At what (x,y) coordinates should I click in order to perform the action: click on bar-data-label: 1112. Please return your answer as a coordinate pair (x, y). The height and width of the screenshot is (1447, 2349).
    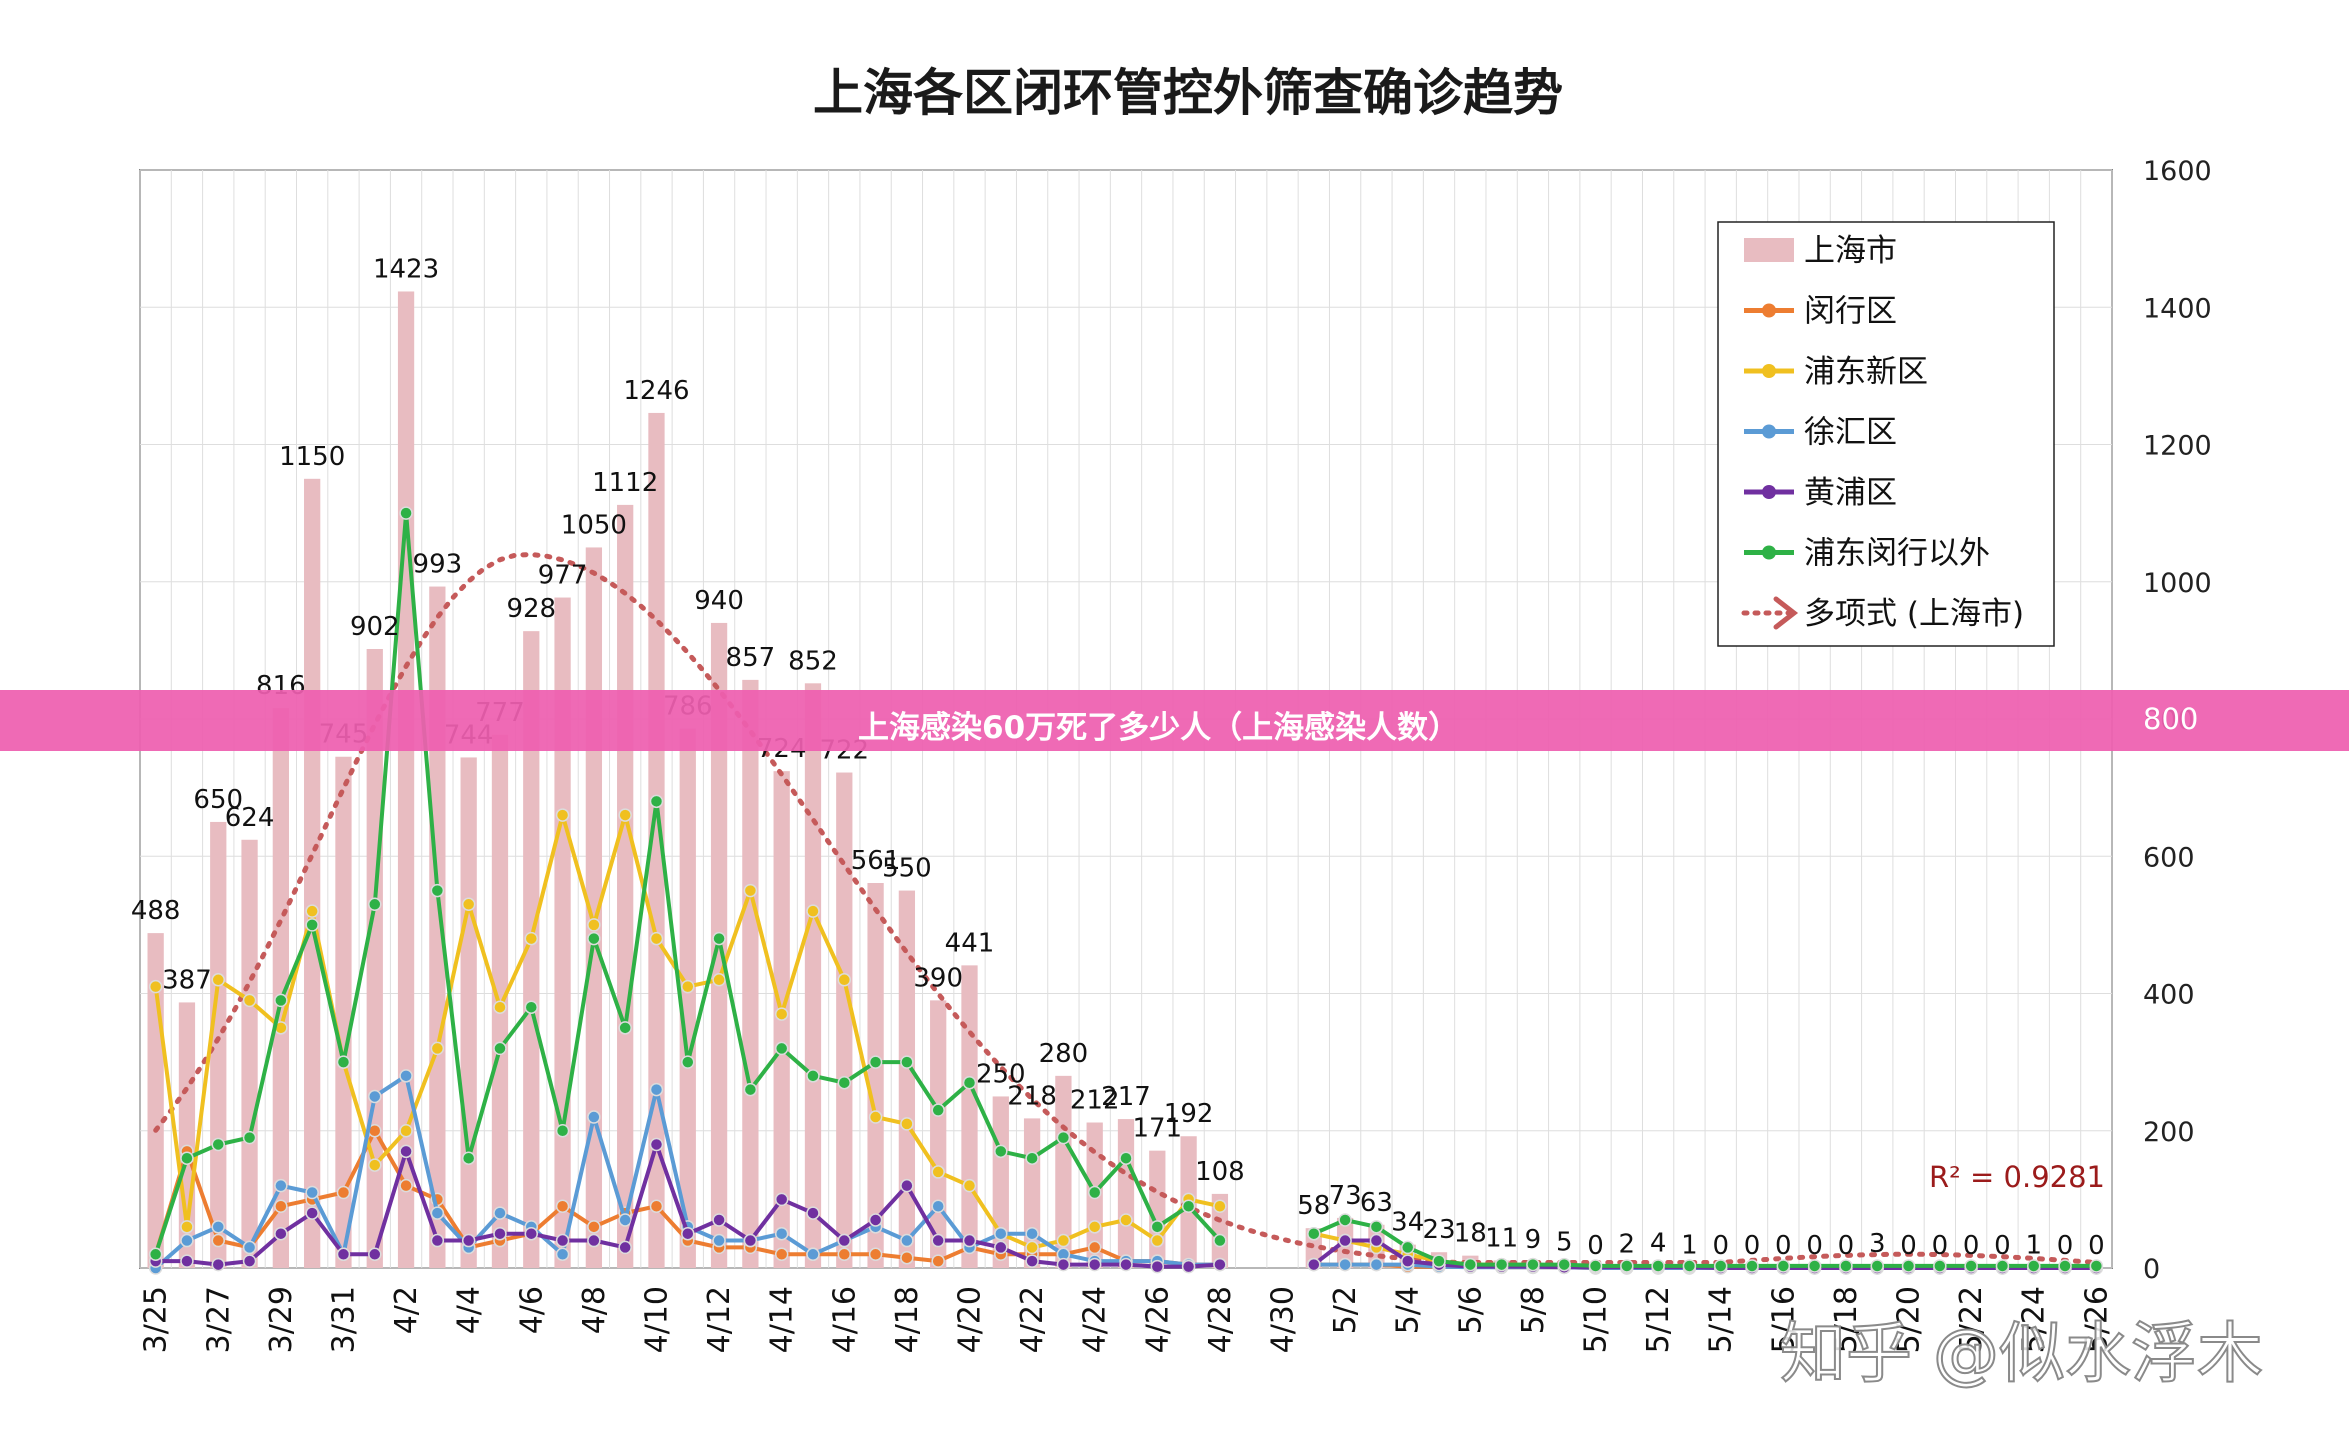
    Looking at the image, I should click on (625, 483).